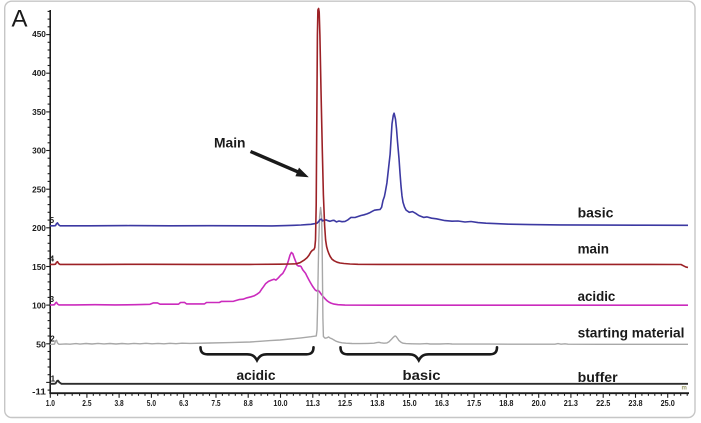 The image size is (701, 423). What do you see at coordinates (377, 403) in the screenshot?
I see `svg-text: 13.8` at bounding box center [377, 403].